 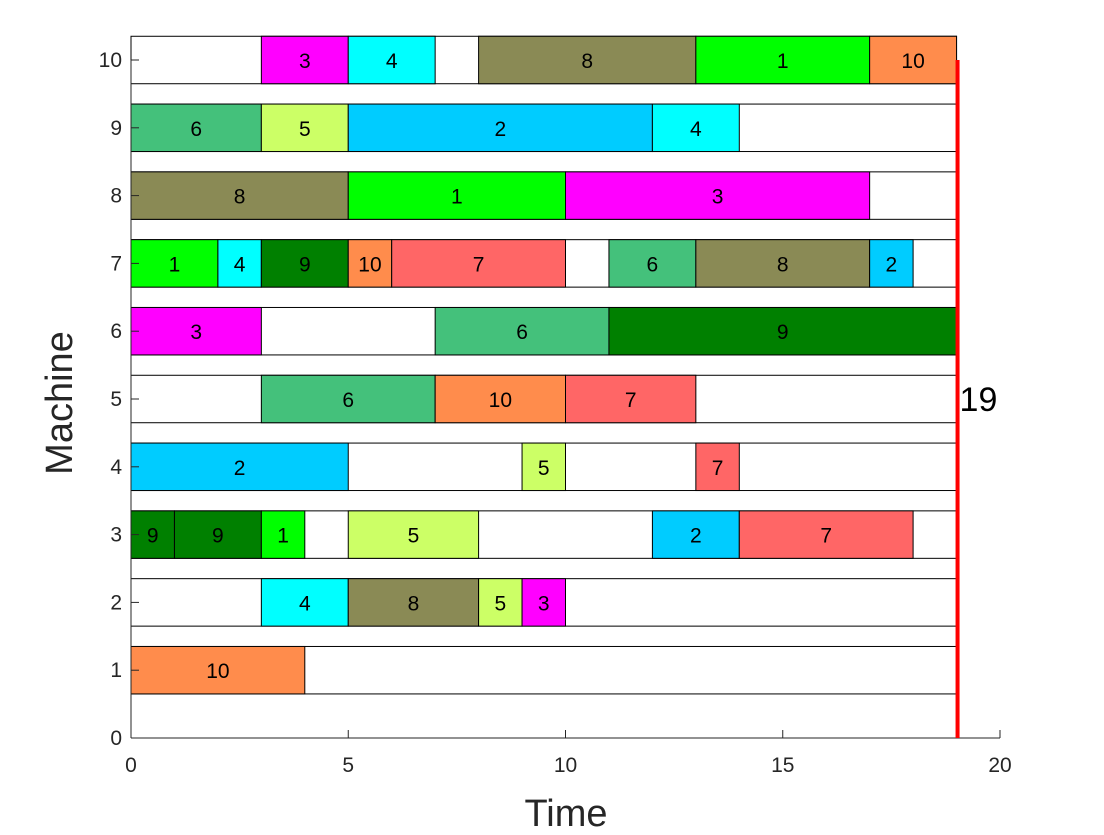 I want to click on y-tick-label: 1, so click(x=116, y=670).